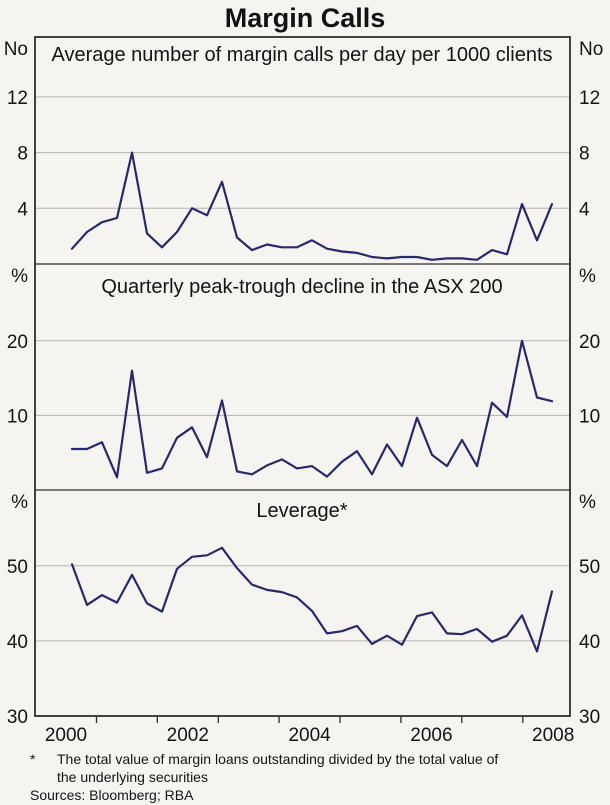 This screenshot has width=610, height=805. What do you see at coordinates (309, 735) in the screenshot?
I see `x-axis-label: 2004` at bounding box center [309, 735].